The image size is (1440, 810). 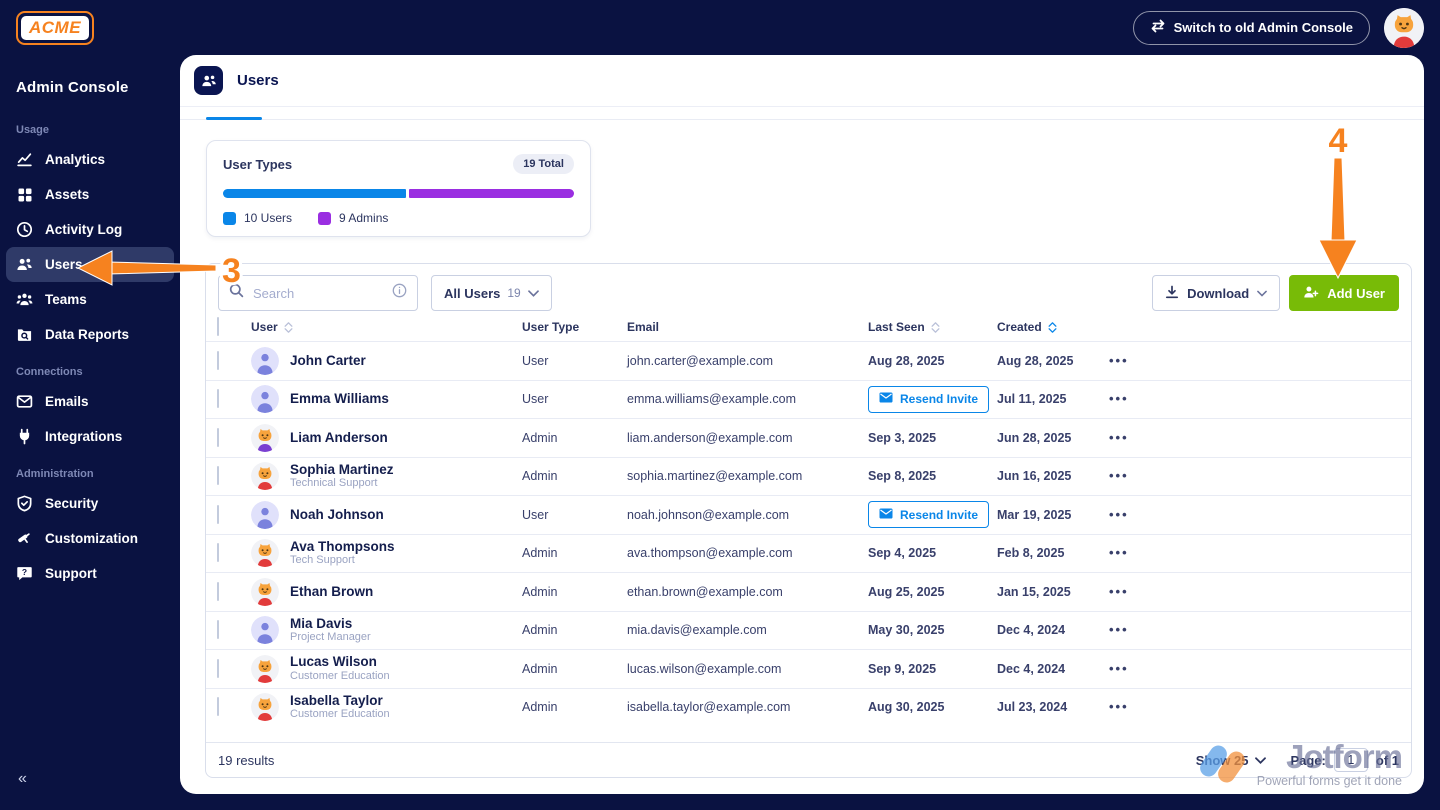 I want to click on user-email: sophia.martinez@example.com, so click(x=715, y=476).